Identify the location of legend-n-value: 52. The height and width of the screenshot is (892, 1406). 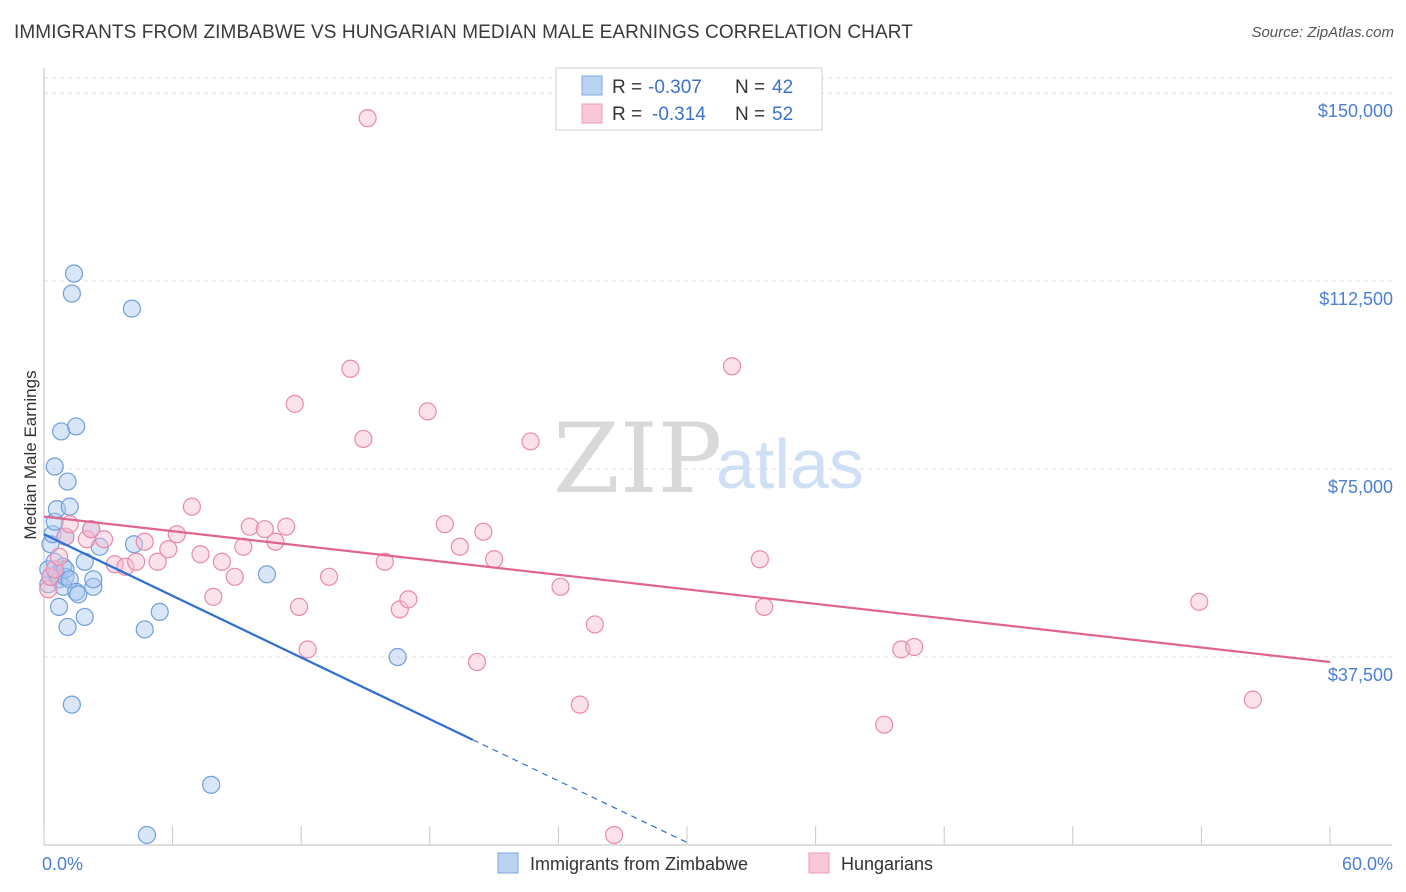
(782, 114).